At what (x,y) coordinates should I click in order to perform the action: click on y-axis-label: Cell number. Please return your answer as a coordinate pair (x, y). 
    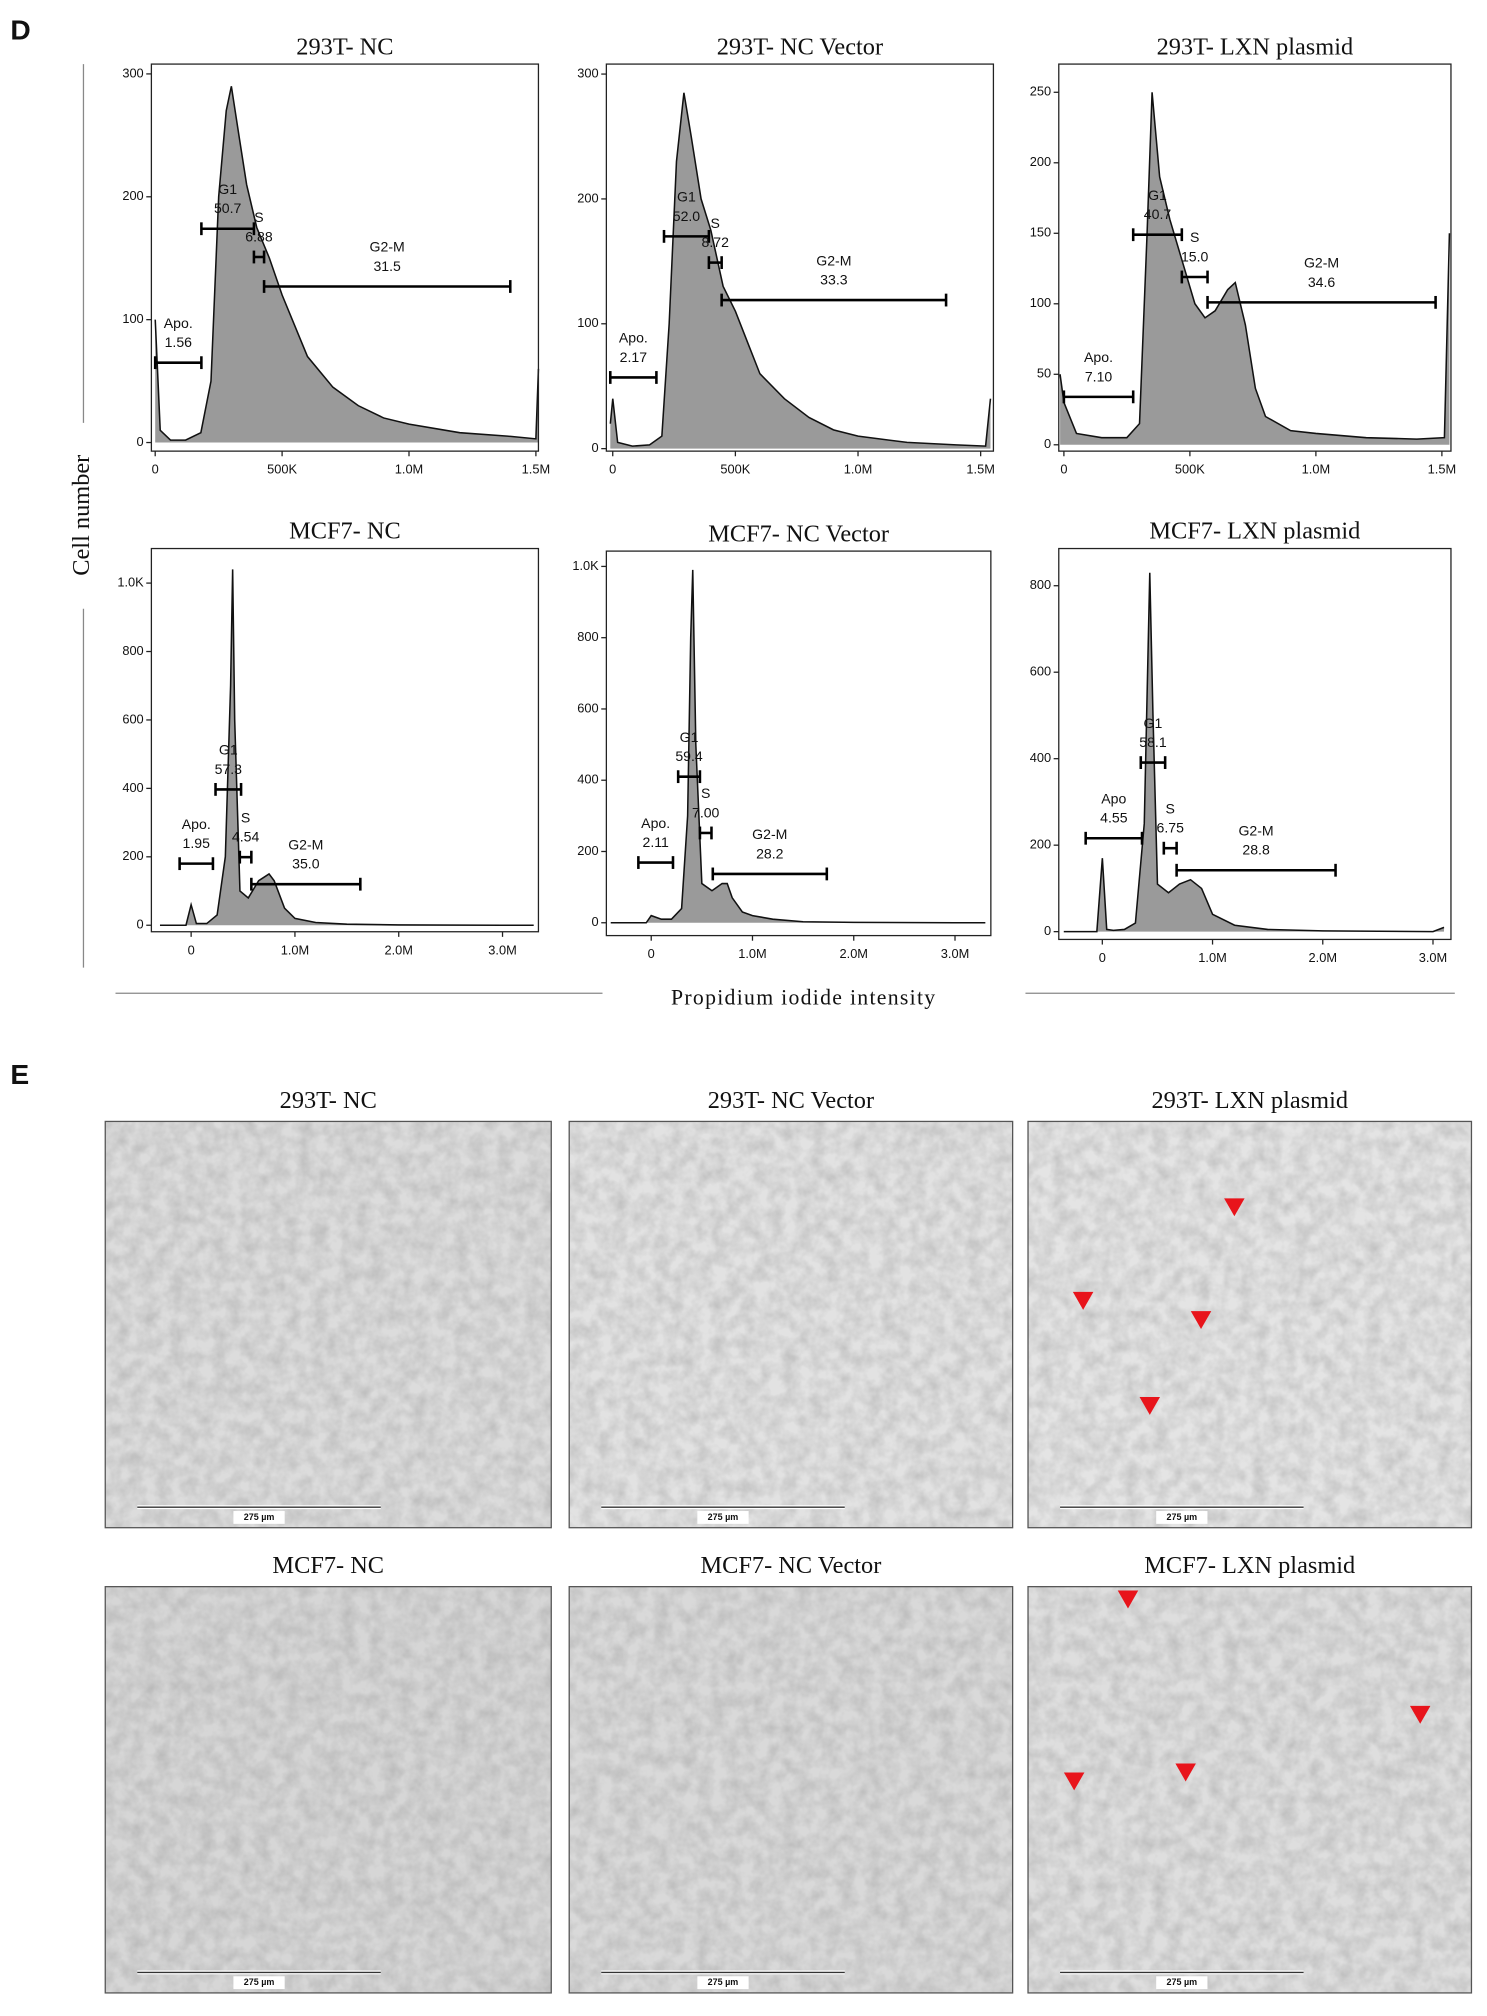
    Looking at the image, I should click on (81, 515).